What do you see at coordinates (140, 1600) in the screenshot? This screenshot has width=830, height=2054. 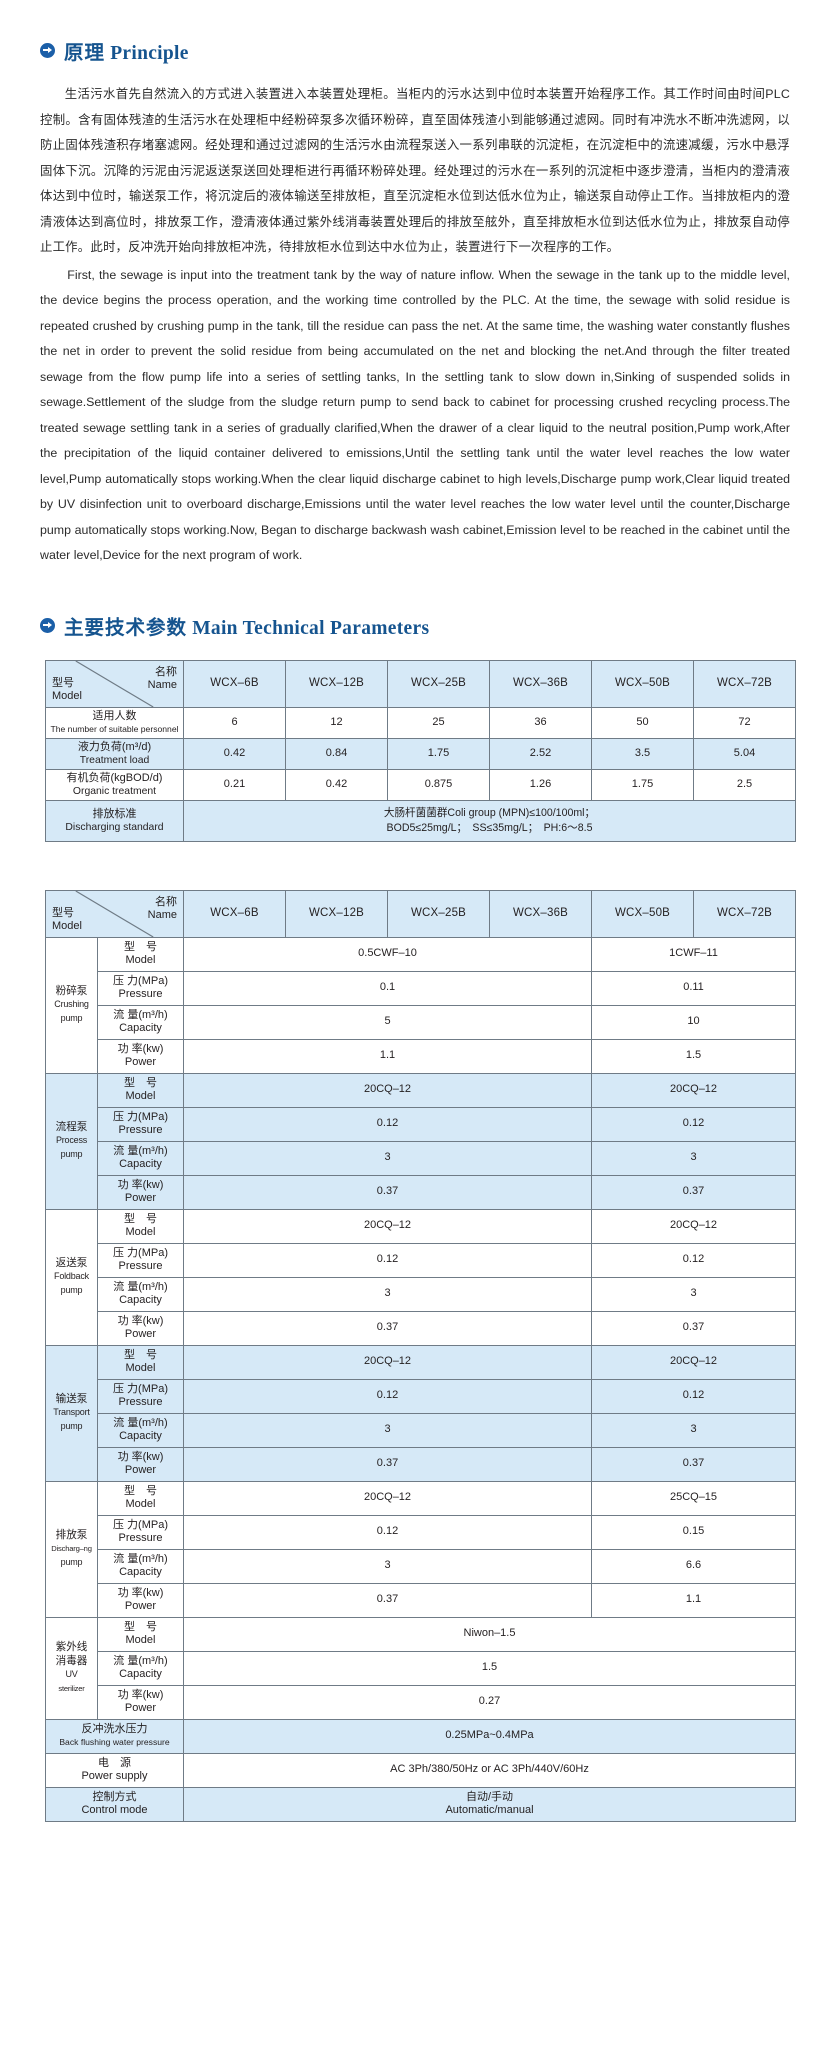 I see `param-label-4-3: 功 率(kw) Power` at bounding box center [140, 1600].